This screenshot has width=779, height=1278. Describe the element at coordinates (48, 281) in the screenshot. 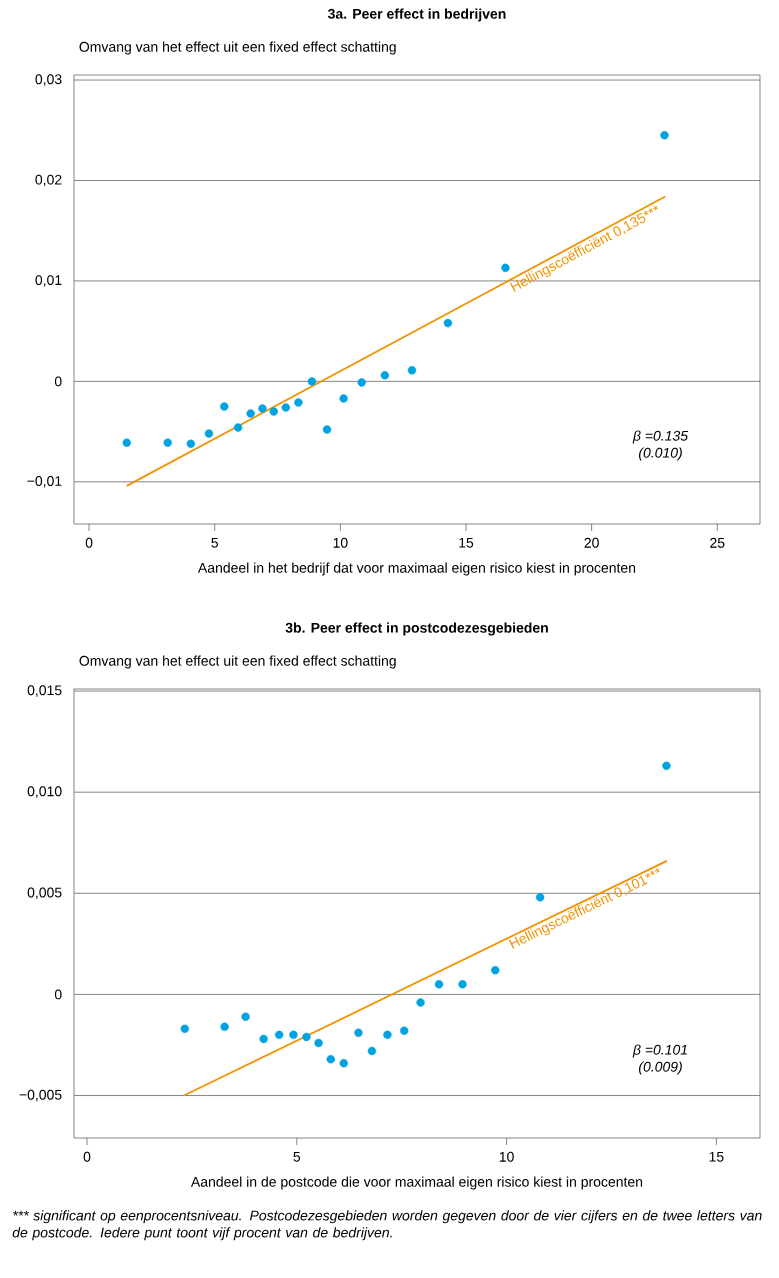

I see `y-tick-label: 0,01` at that location.